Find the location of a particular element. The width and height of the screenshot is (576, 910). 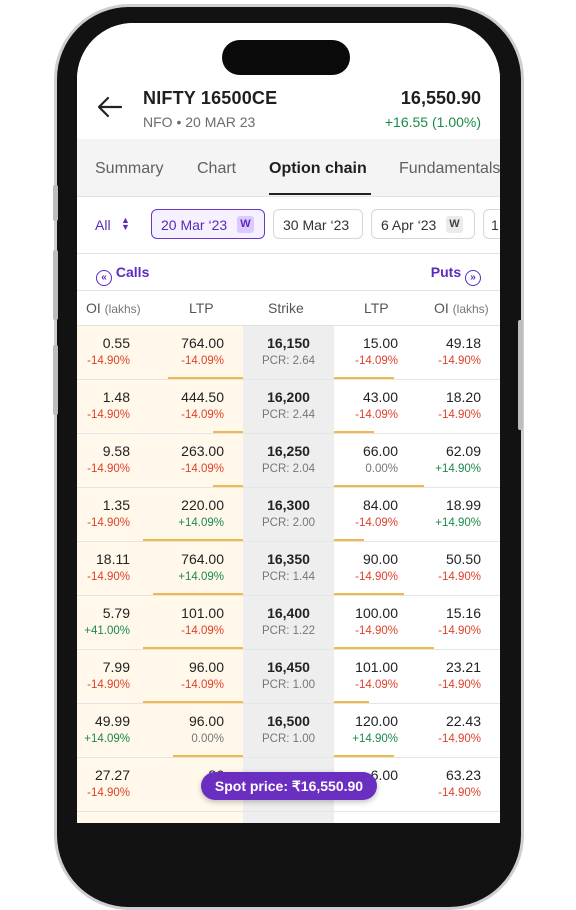

col-header-call-oi: OI (lakhs) is located at coordinates (113, 308).